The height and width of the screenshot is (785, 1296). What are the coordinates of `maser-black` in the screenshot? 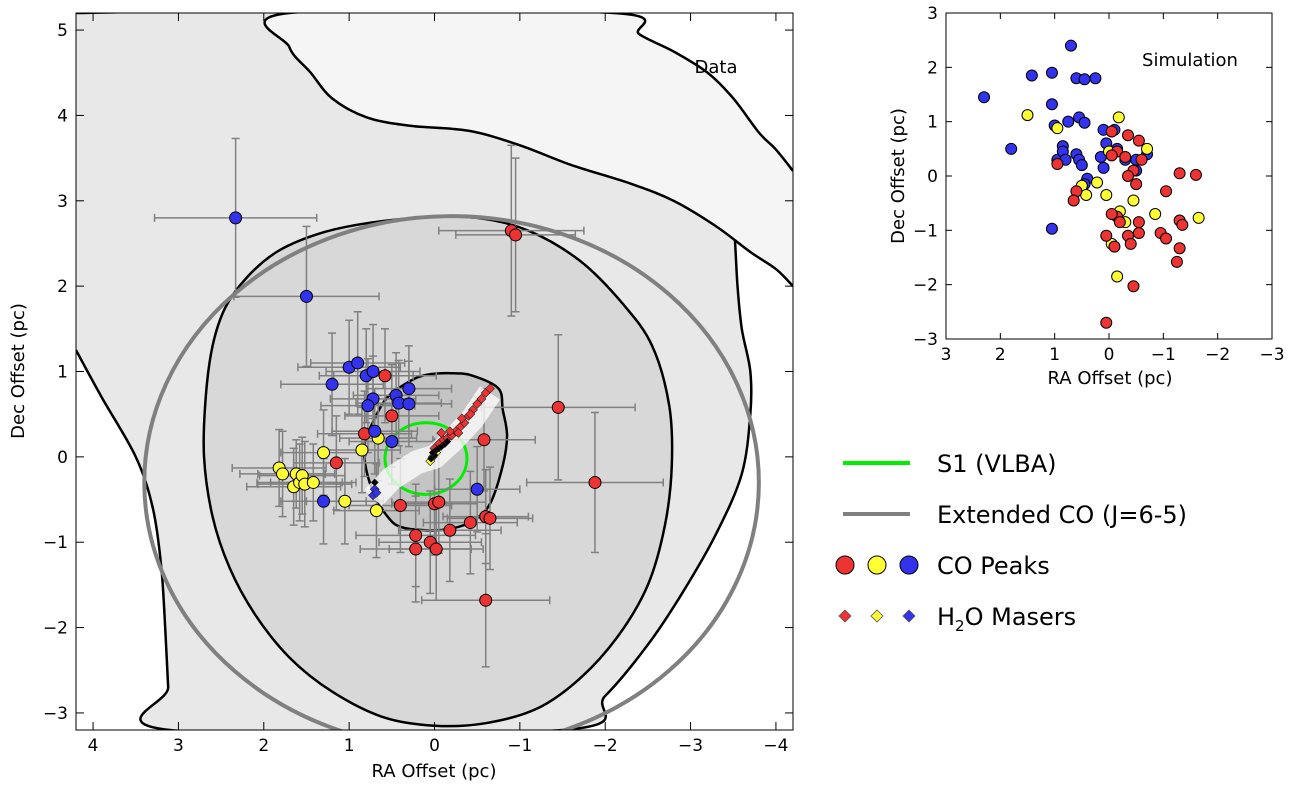 It's located at (447, 441).